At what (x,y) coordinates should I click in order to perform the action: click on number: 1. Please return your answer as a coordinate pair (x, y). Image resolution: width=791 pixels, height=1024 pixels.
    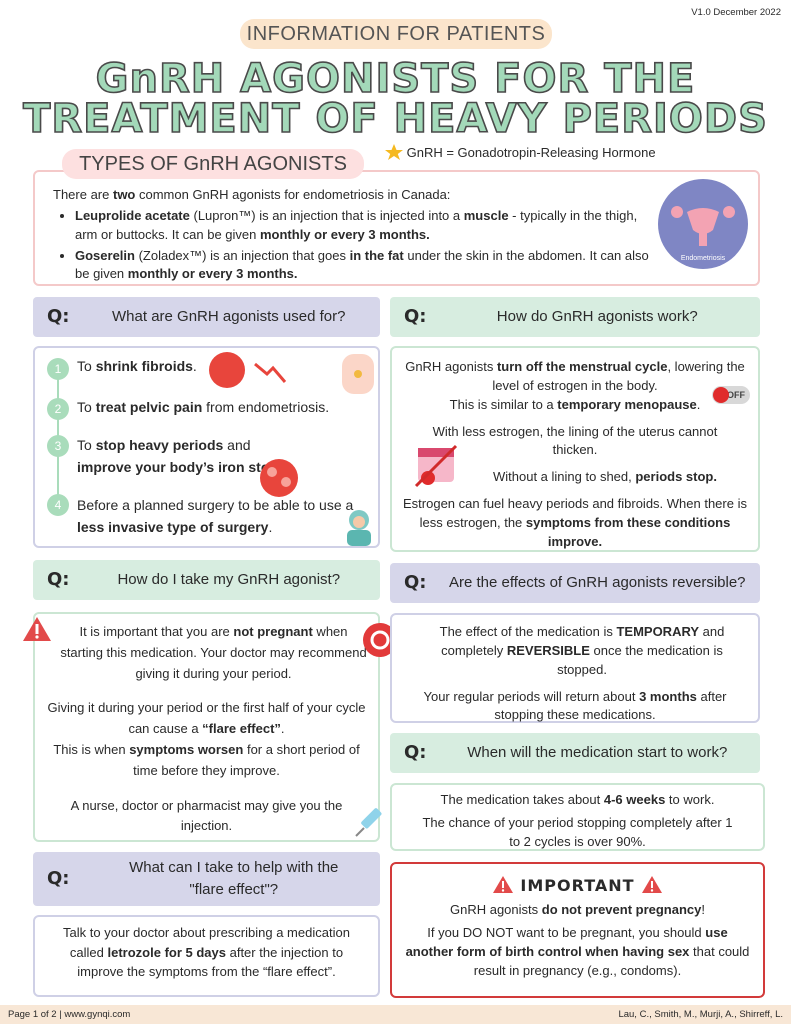
    Looking at the image, I should click on (58, 369).